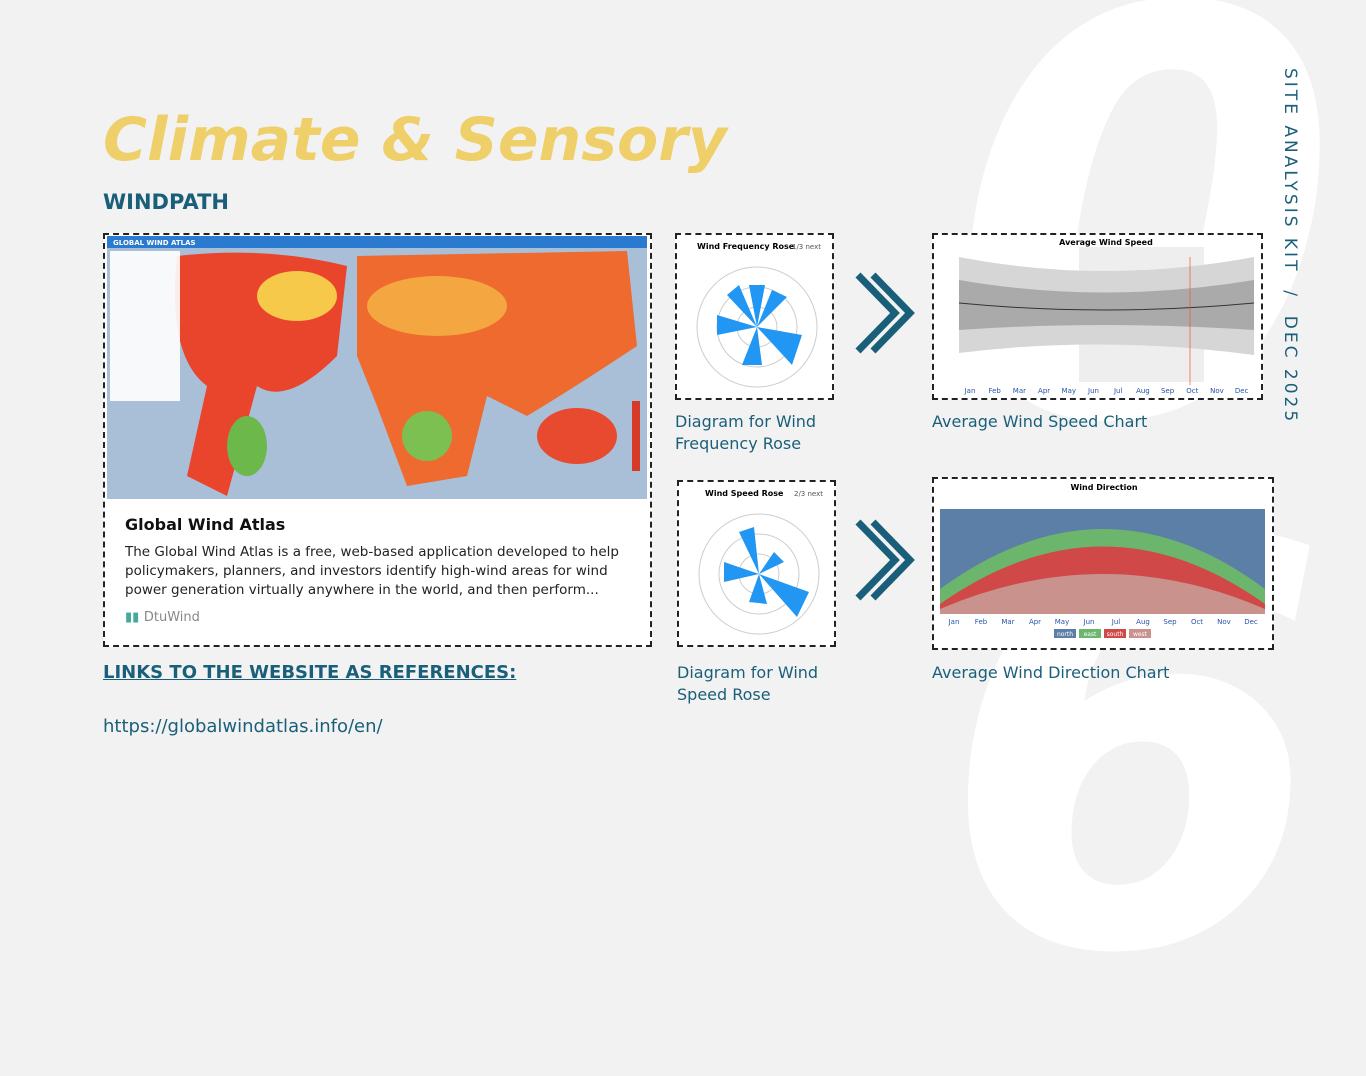  What do you see at coordinates (744, 493) in the screenshot?
I see `rose-title: Wind Speed Rose` at bounding box center [744, 493].